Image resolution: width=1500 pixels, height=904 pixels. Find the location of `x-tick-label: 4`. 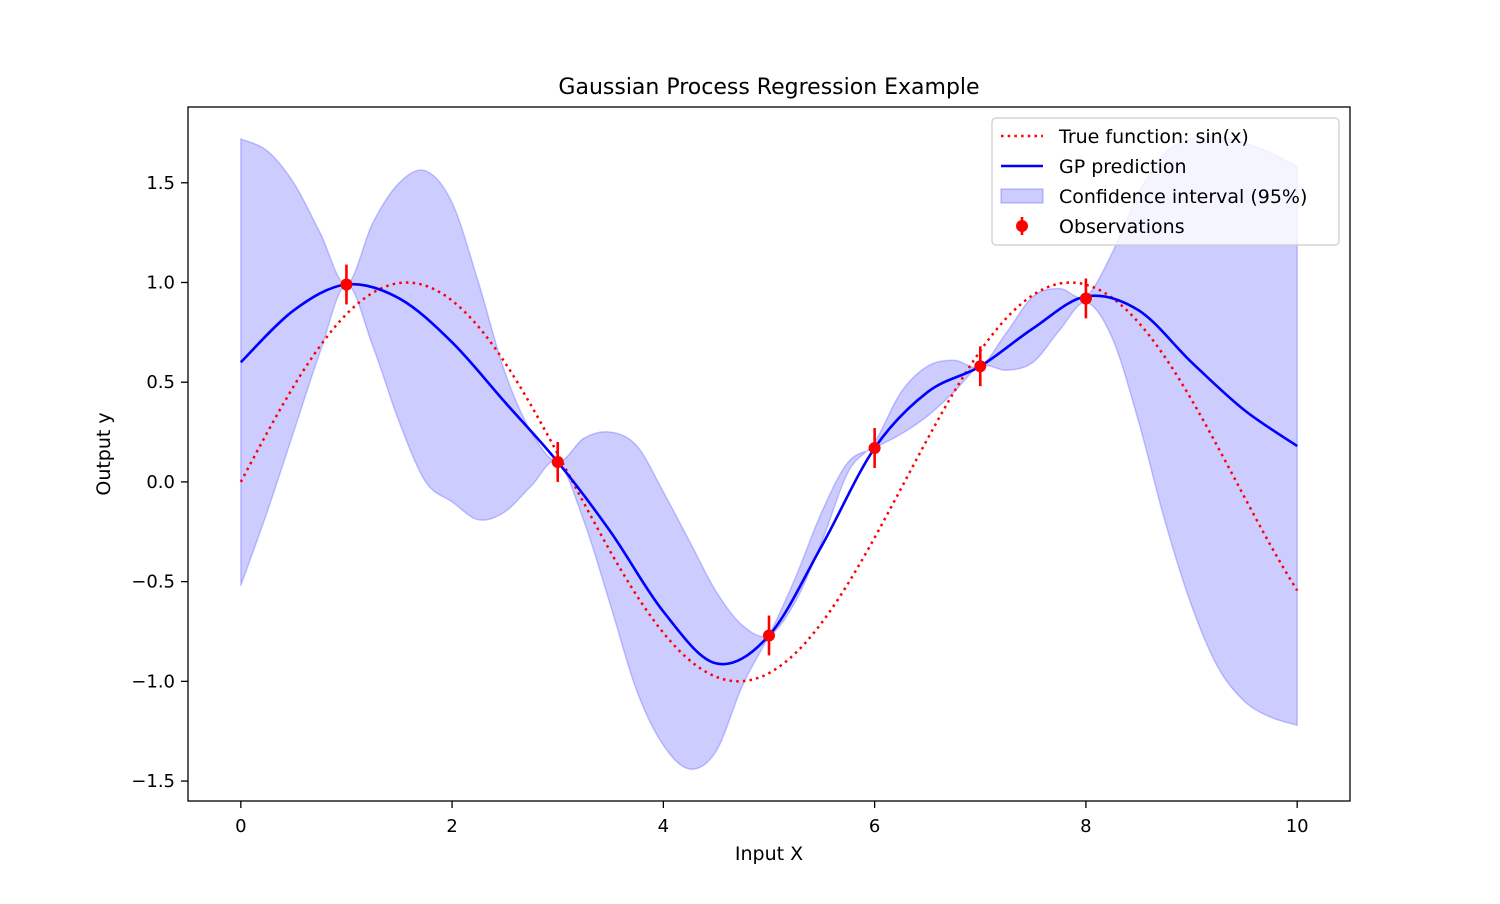

x-tick-label: 4 is located at coordinates (663, 826).